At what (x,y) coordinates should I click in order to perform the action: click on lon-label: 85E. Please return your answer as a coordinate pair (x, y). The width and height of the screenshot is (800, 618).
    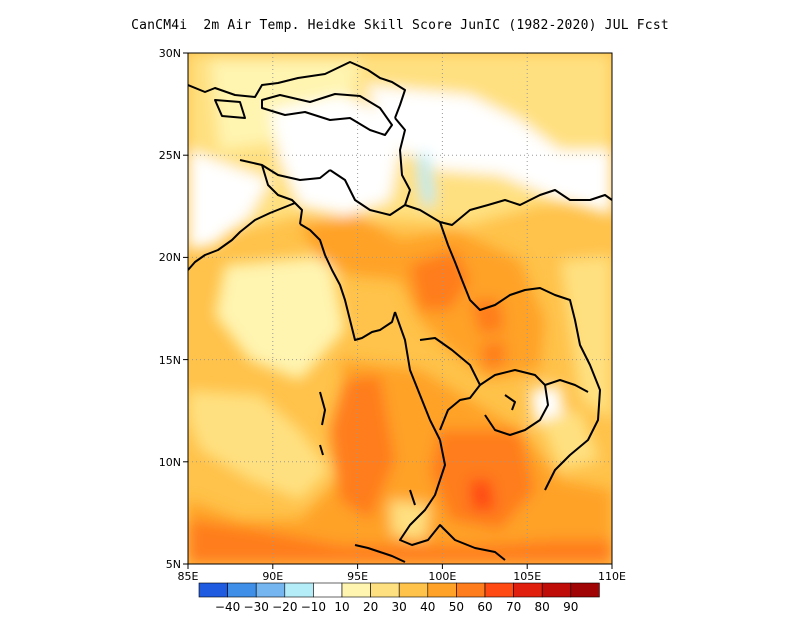
    Looking at the image, I should click on (188, 576).